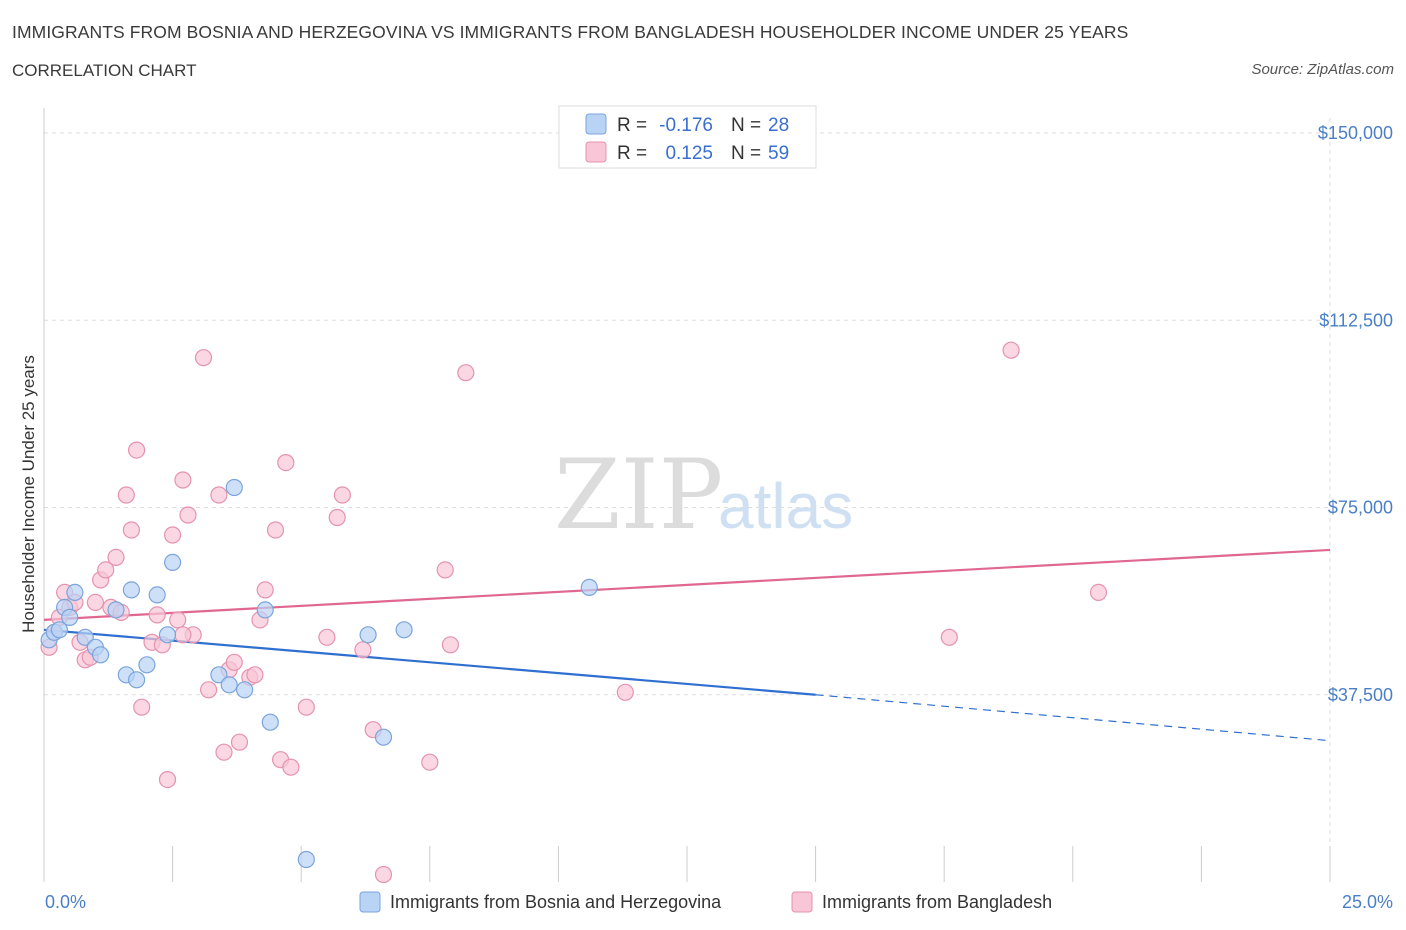 The image size is (1406, 930). Describe the element at coordinates (632, 153) in the screenshot. I see `legend-r-label-bangladesh: R =` at that location.